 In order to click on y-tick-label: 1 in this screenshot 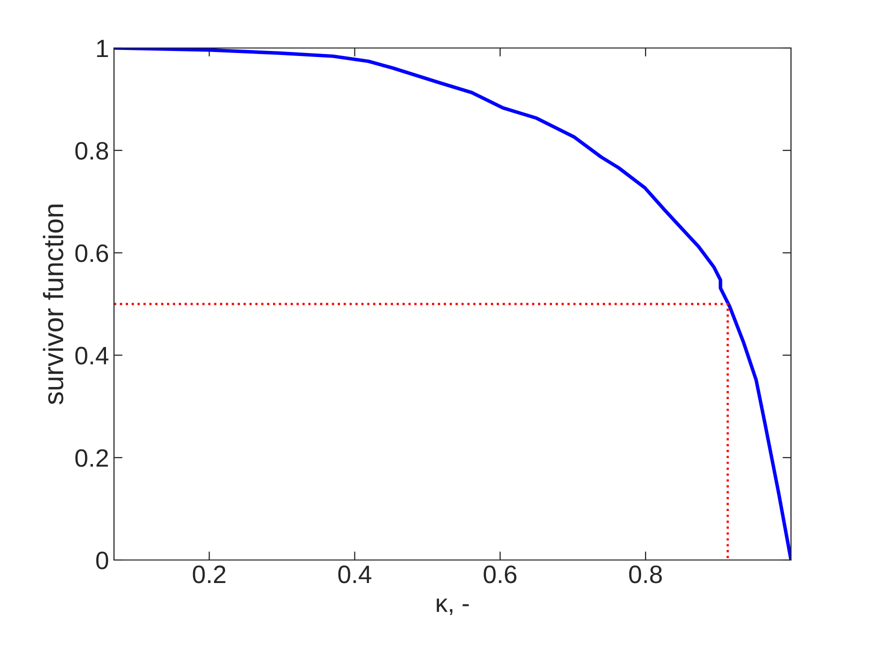, I will do `click(102, 49)`.